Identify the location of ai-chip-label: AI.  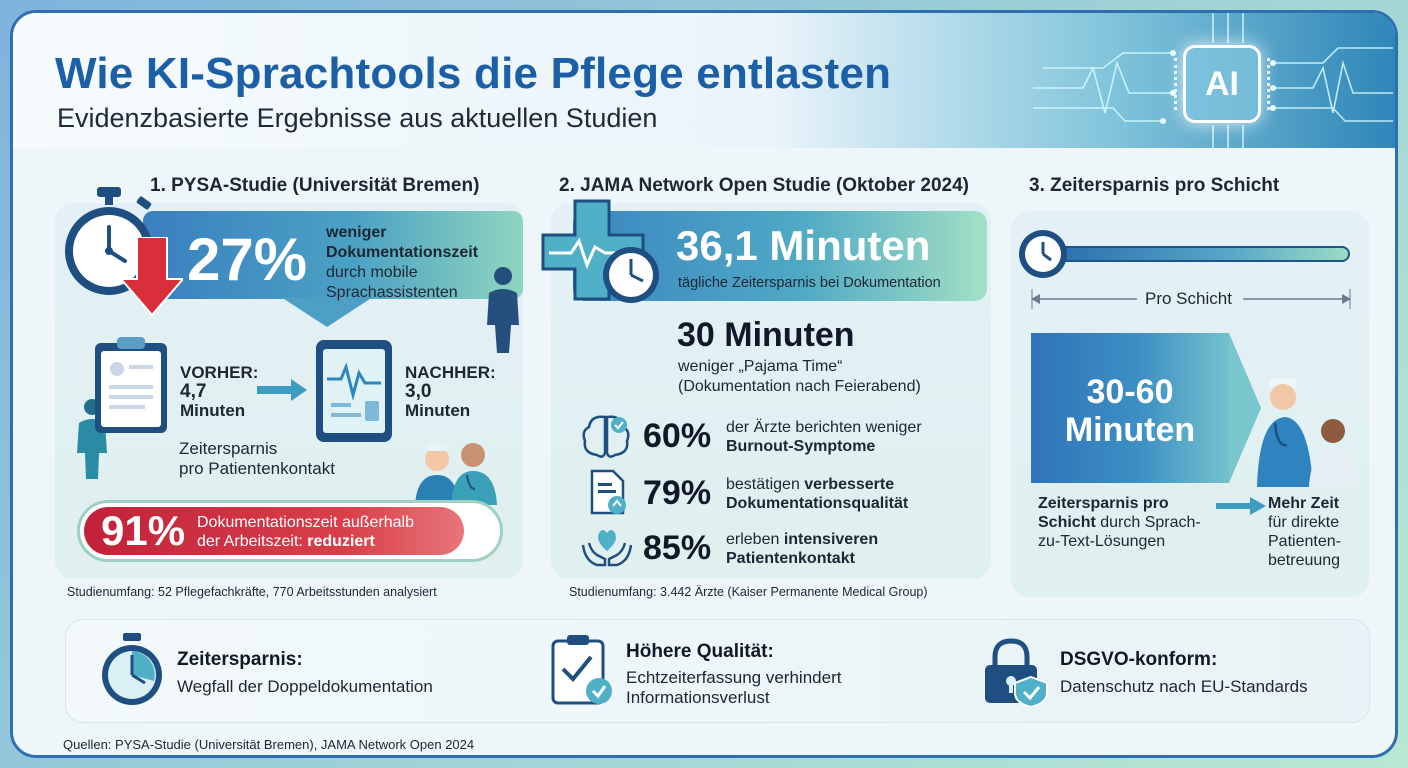
(1222, 83).